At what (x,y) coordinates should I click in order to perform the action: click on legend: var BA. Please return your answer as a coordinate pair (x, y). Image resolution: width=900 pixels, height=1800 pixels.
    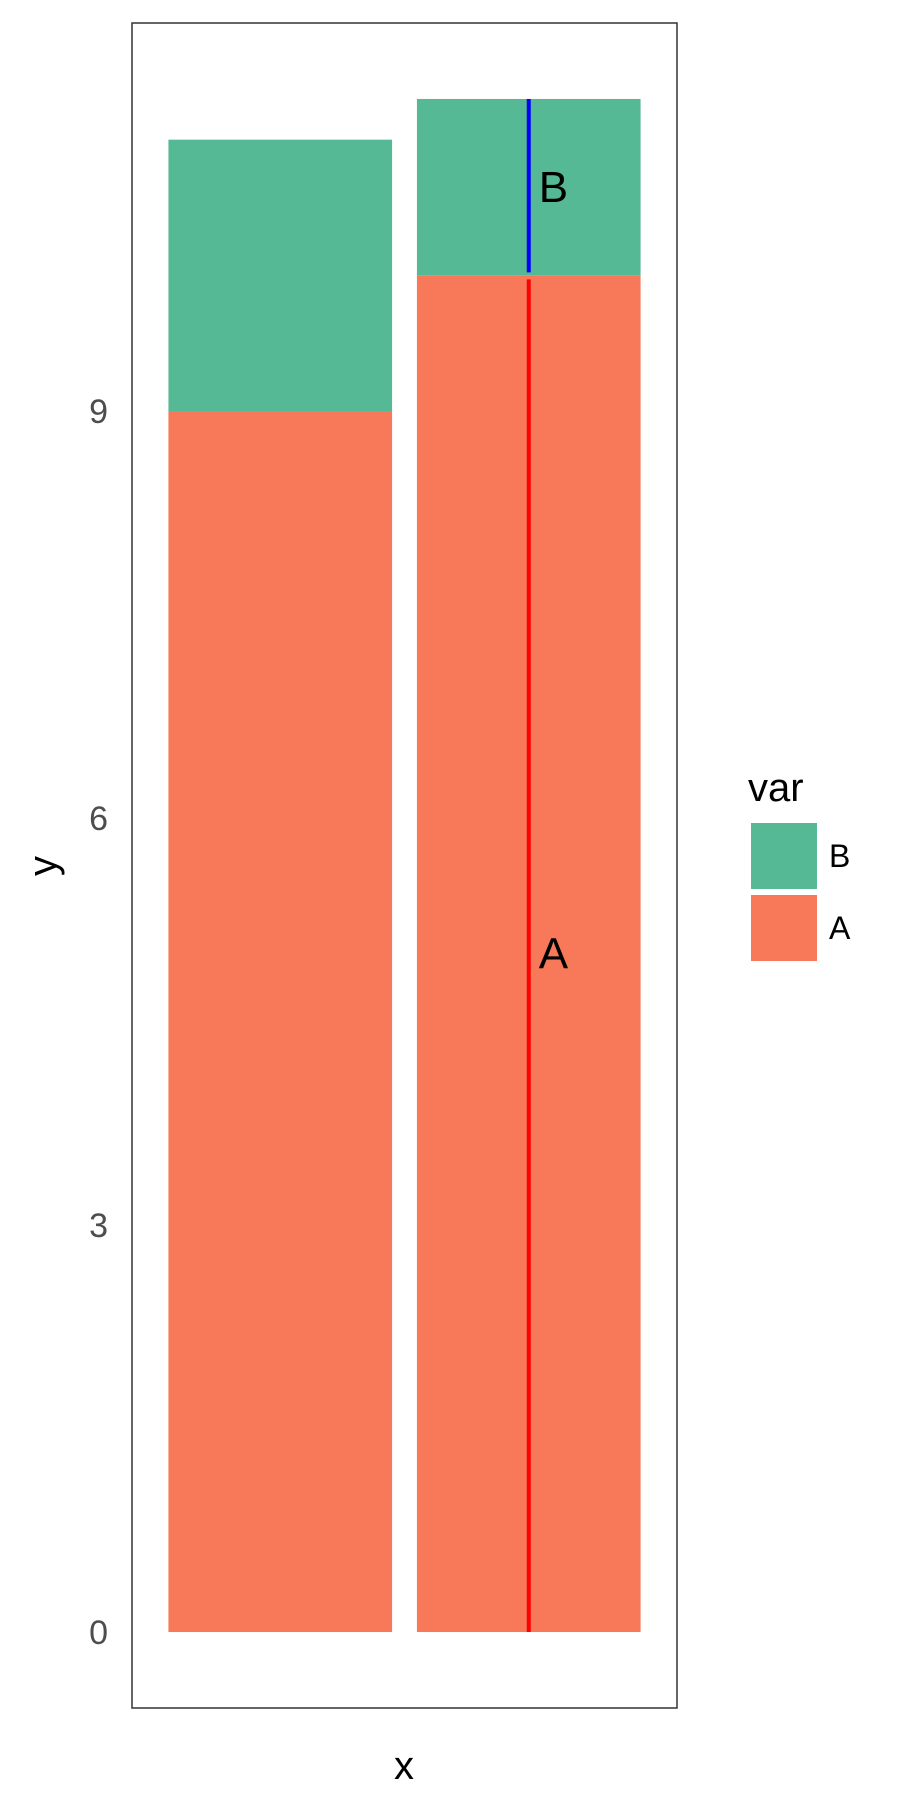
    Looking at the image, I should click on (799, 863).